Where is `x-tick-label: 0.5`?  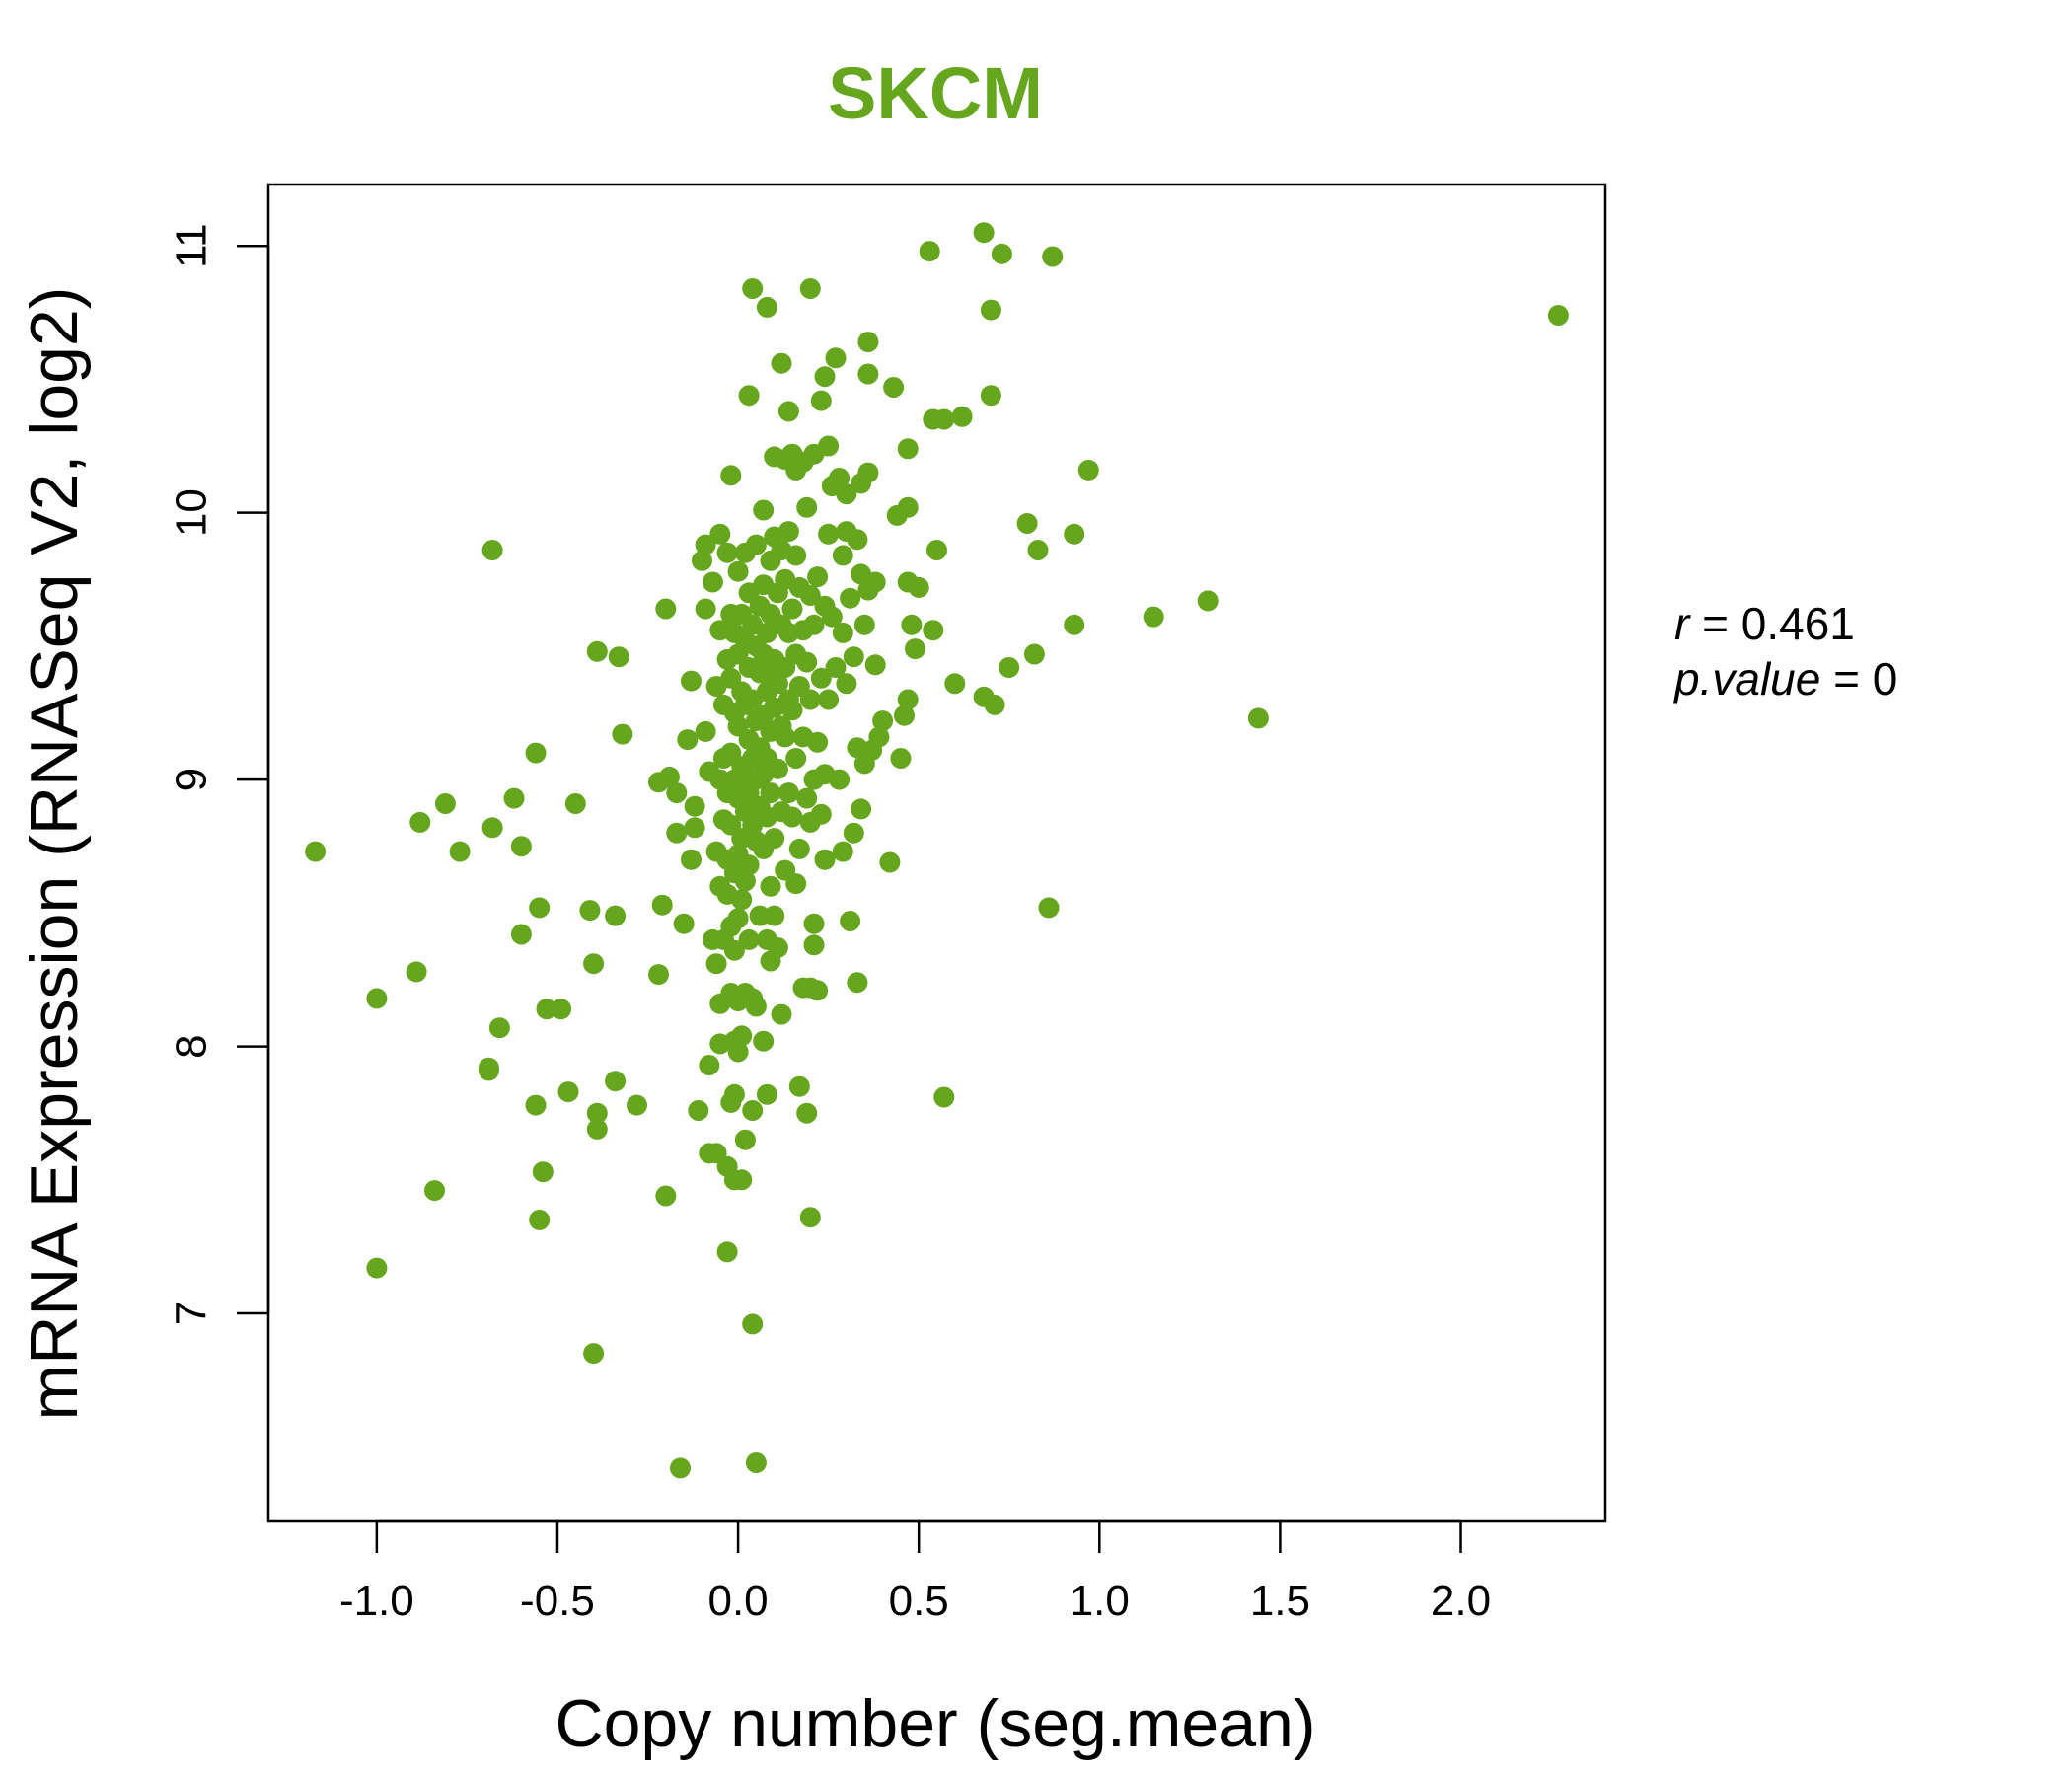 x-tick-label: 0.5 is located at coordinates (919, 1601).